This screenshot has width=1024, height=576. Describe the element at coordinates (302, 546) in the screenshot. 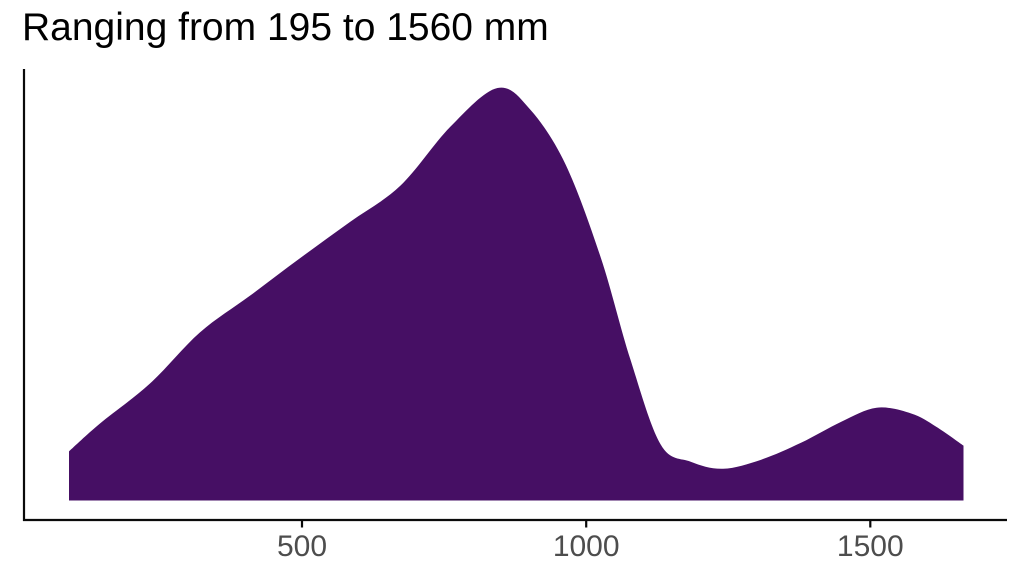

I see `x-tick-label: 500` at that location.